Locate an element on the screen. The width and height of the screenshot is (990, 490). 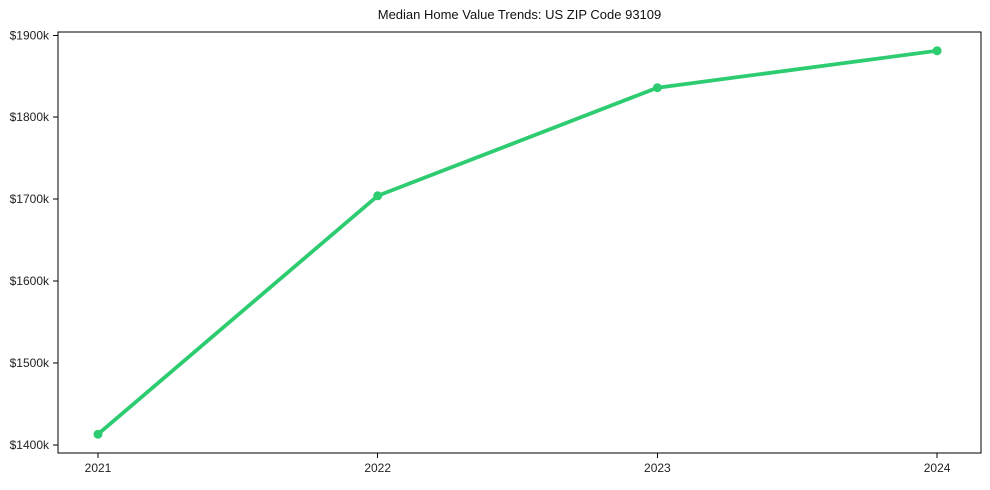
data-point-2023 is located at coordinates (657, 88).